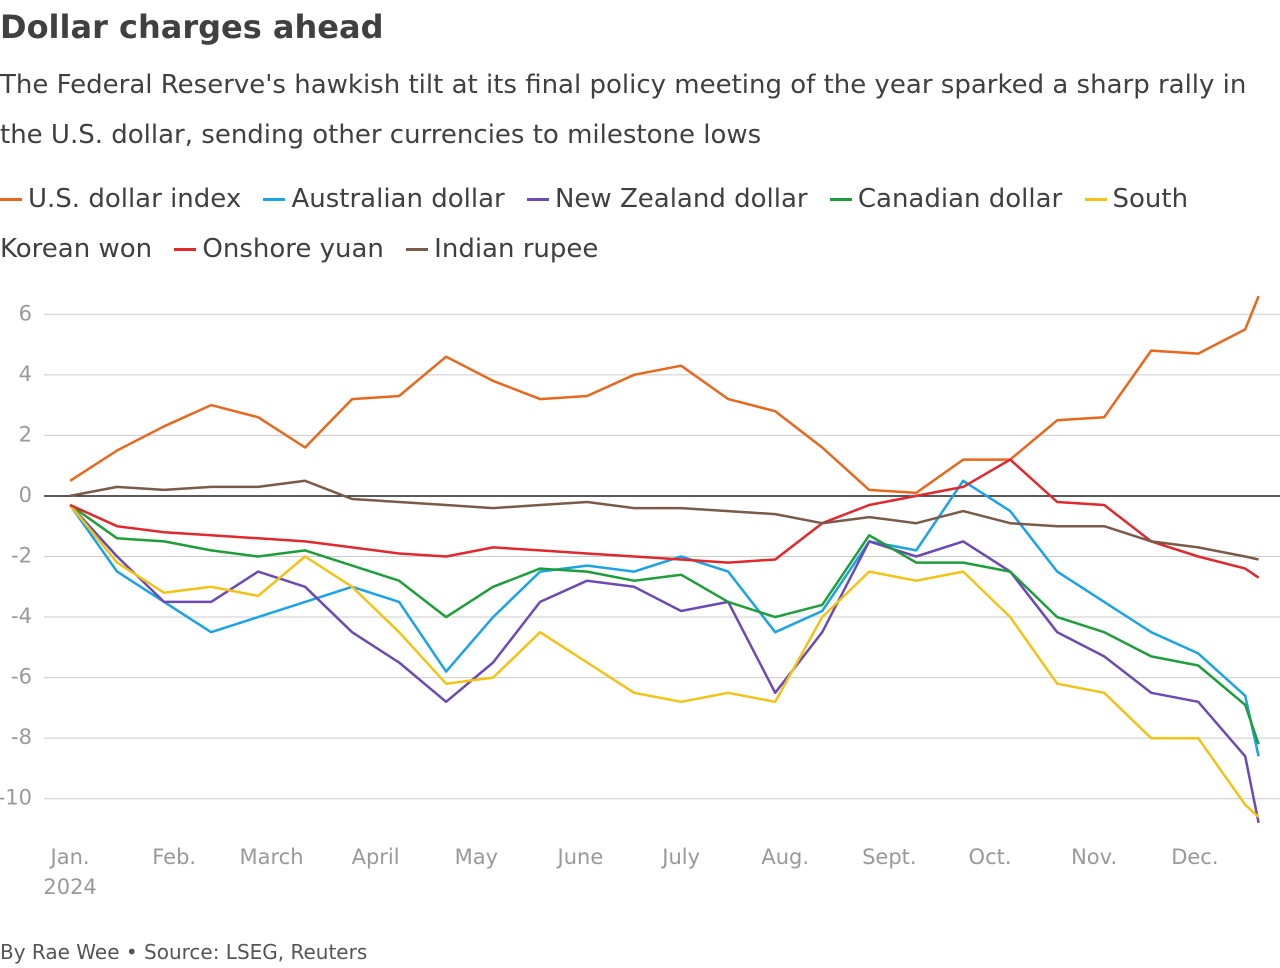  I want to click on legend-entry: Onshore yuan, so click(279, 249).